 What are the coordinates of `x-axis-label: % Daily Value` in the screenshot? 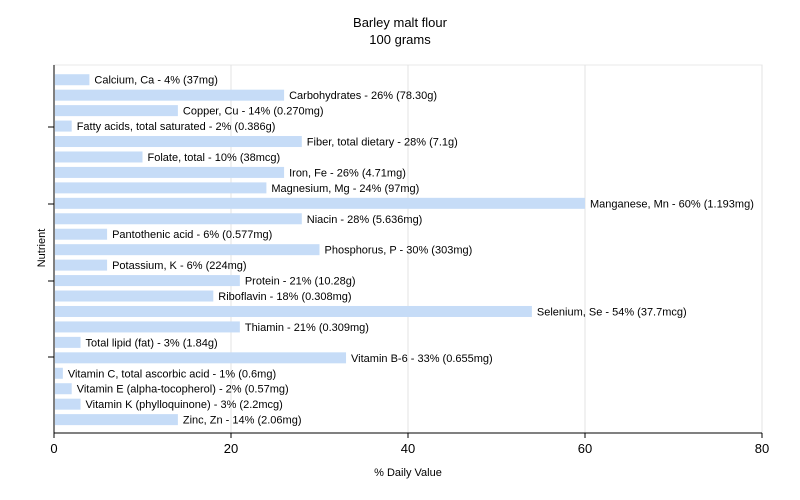 It's located at (408, 473).